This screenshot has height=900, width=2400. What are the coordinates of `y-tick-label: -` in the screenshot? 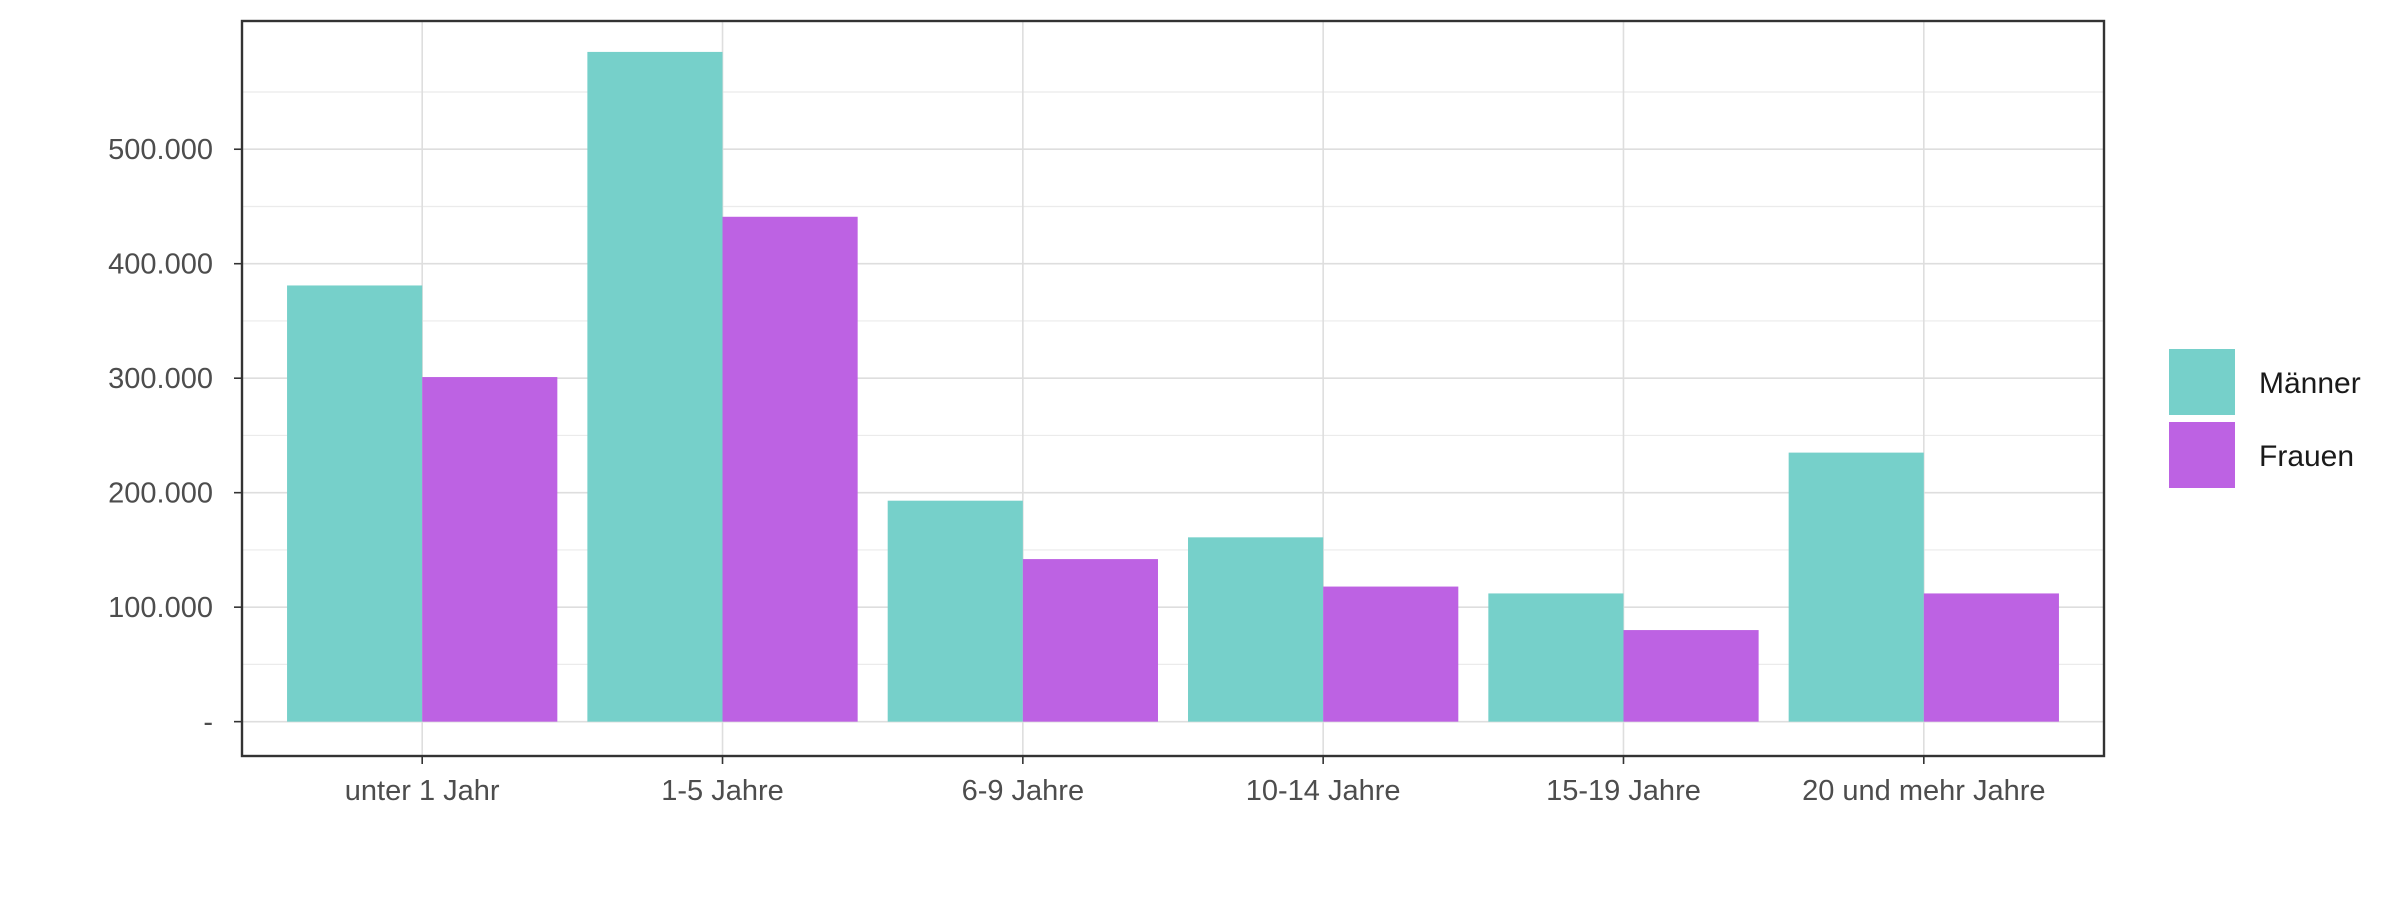 It's located at (208, 723).